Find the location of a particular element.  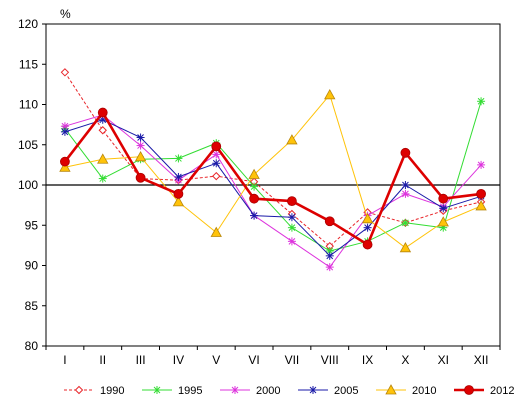

data-point-1995-II is located at coordinates (102, 178).